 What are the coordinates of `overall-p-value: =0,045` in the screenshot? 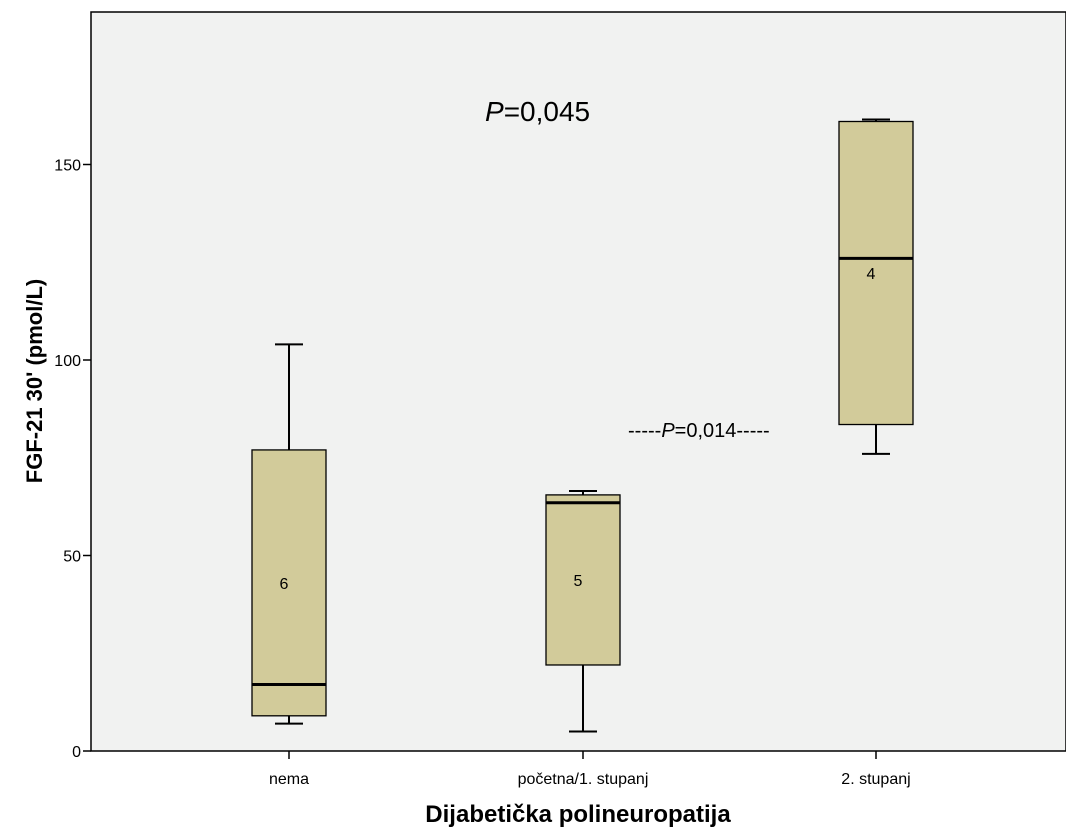 It's located at (547, 111).